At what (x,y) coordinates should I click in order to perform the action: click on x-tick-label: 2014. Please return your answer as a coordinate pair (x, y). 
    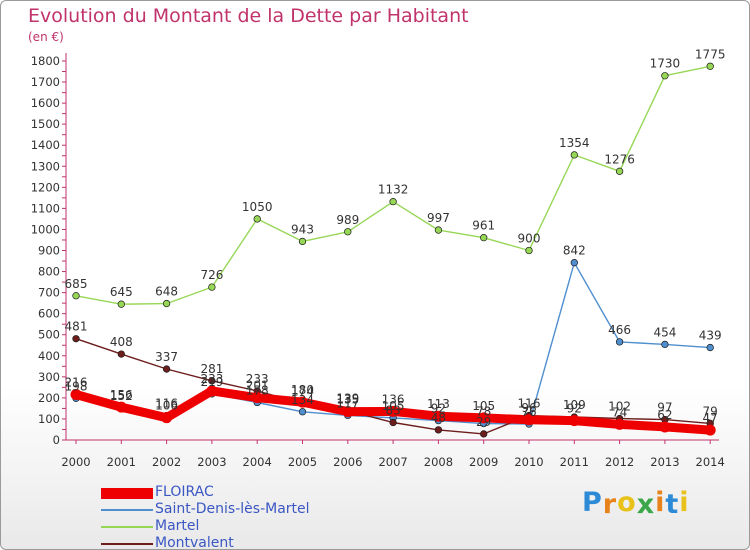
    Looking at the image, I should click on (710, 462).